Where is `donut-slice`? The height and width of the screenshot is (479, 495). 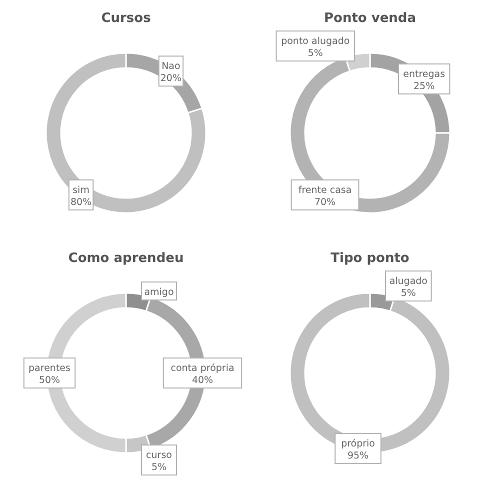
donut-slice is located at coordinates (126, 133).